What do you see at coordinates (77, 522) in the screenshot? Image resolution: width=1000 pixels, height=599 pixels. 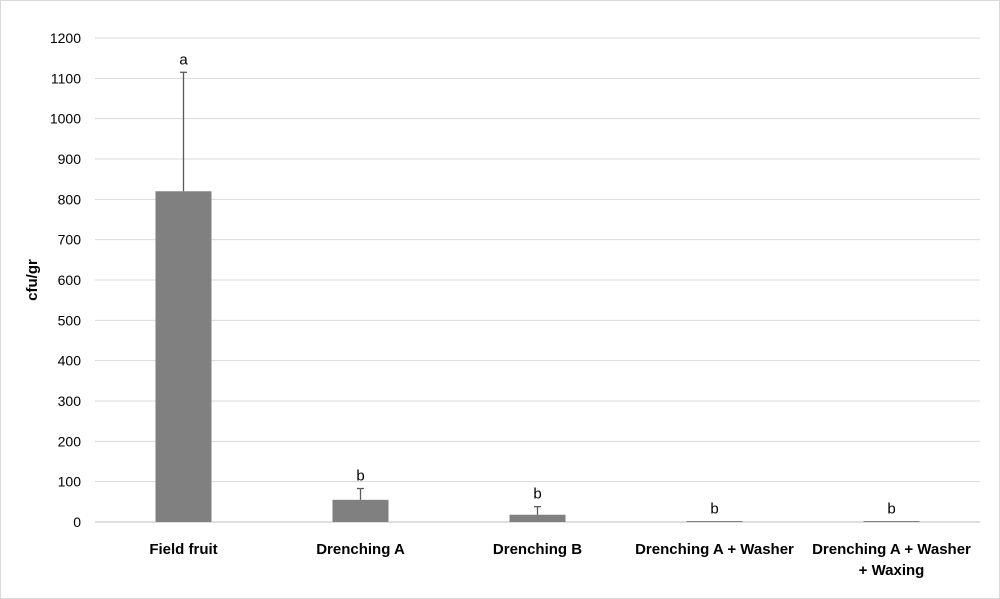 I see `y-tick-label: 0` at bounding box center [77, 522].